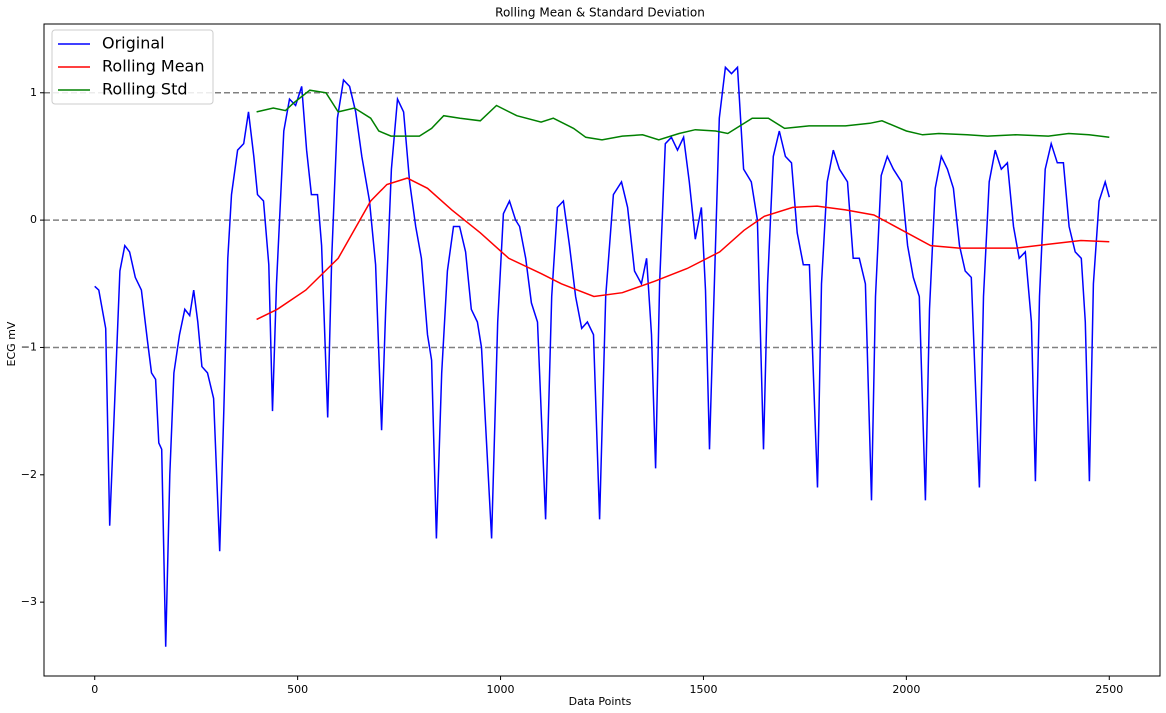 This screenshot has width=1166, height=713. Describe the element at coordinates (33, 219) in the screenshot. I see `y-tick-label: 0` at that location.